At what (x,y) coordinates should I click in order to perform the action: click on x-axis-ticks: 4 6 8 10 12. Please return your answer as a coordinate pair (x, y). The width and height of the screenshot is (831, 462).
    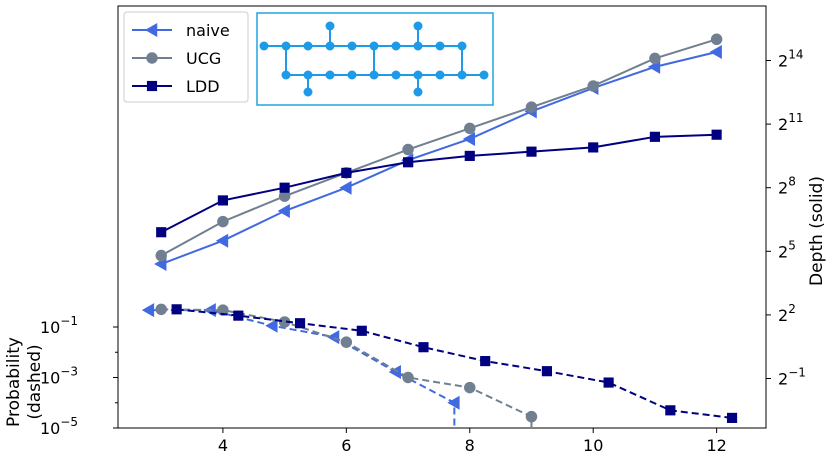
    Looking at the image, I should click on (472, 441).